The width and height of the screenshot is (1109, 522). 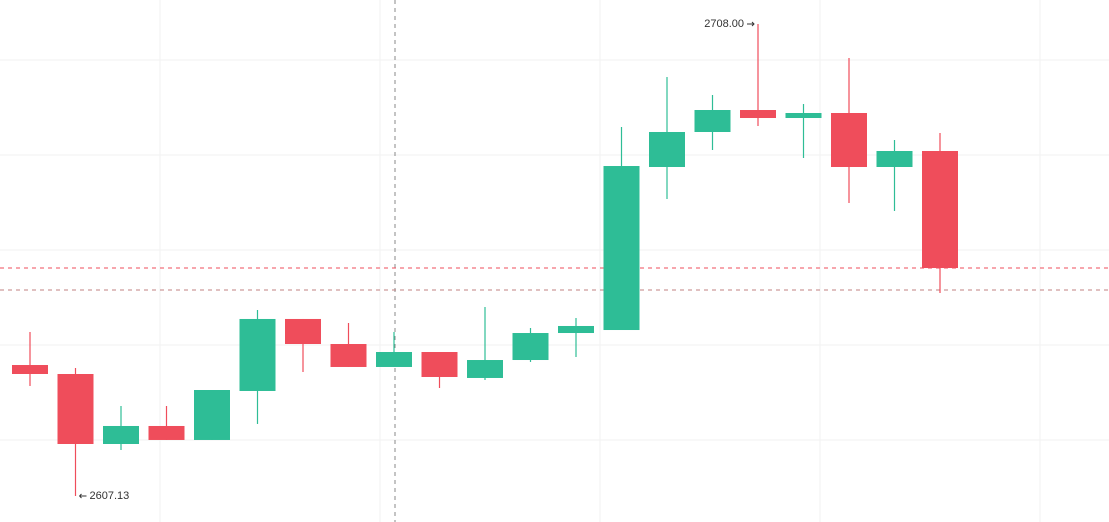 What do you see at coordinates (724, 24) in the screenshot?
I see `max-label: 2708.00` at bounding box center [724, 24].